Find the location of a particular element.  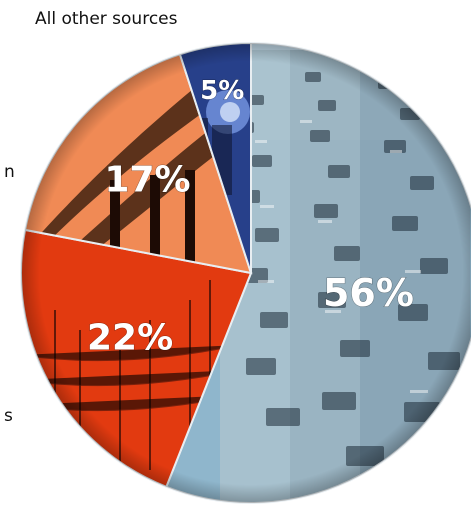

side-label-fragment: n is located at coordinates (9, 172).